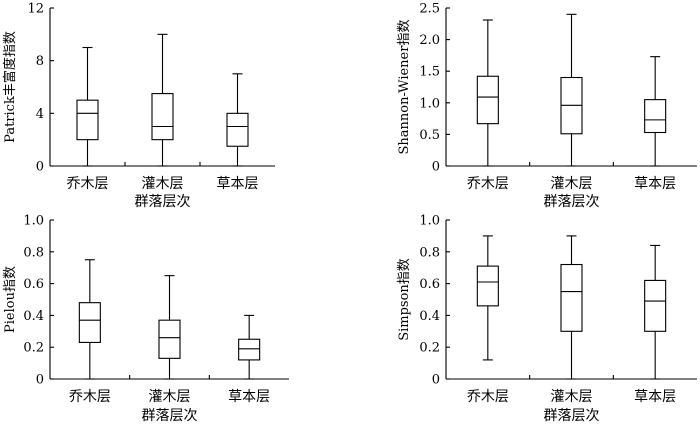  What do you see at coordinates (404, 299) in the screenshot?
I see `y-axis-label: Simpson指数` at bounding box center [404, 299].